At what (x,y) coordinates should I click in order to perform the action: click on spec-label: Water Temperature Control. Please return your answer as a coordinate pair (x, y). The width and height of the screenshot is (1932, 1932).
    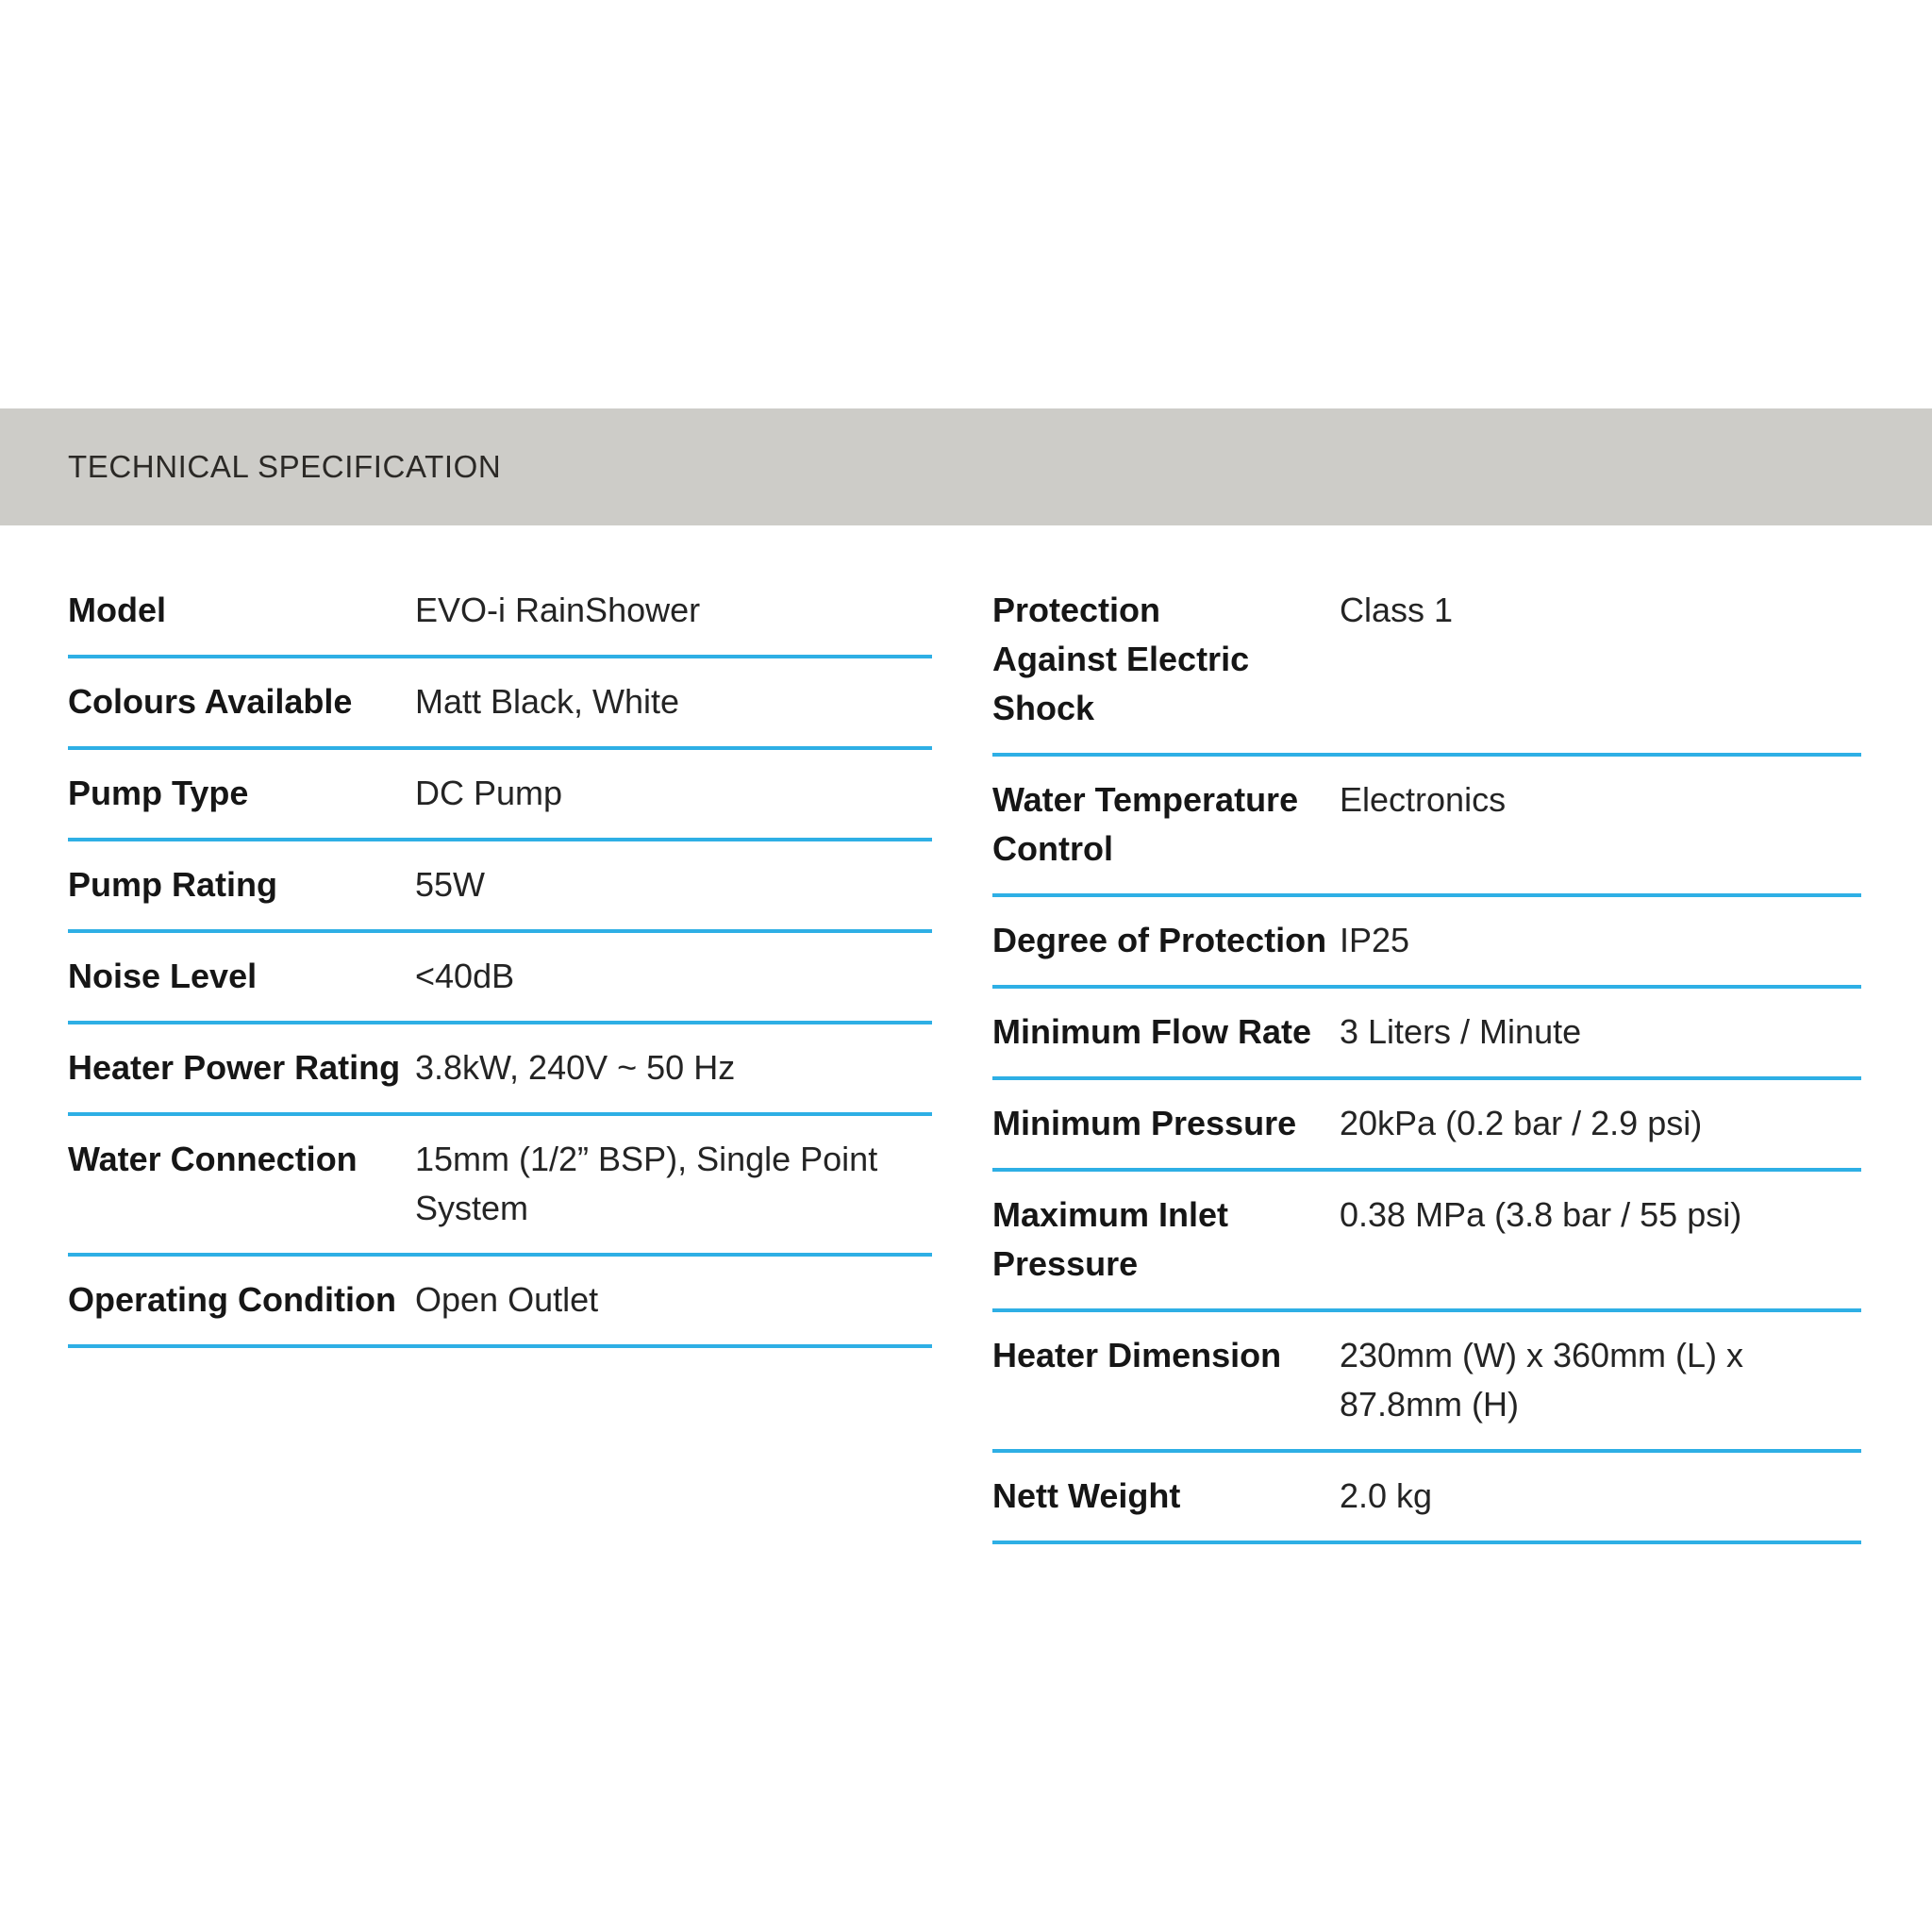
    Looking at the image, I should click on (1145, 824).